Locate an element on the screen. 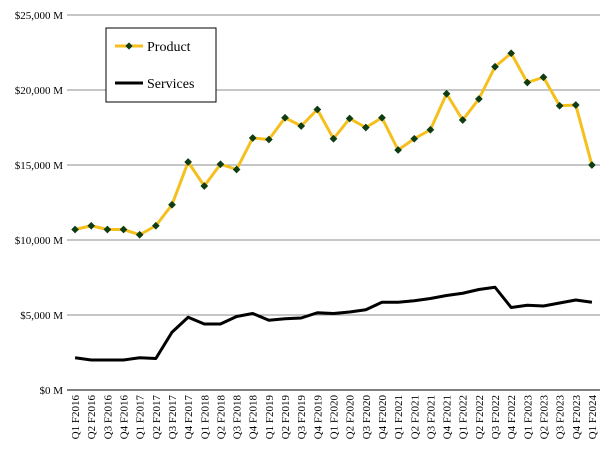 The image size is (615, 456). x-tick-label: Q1 F2022 is located at coordinates (464, 417).